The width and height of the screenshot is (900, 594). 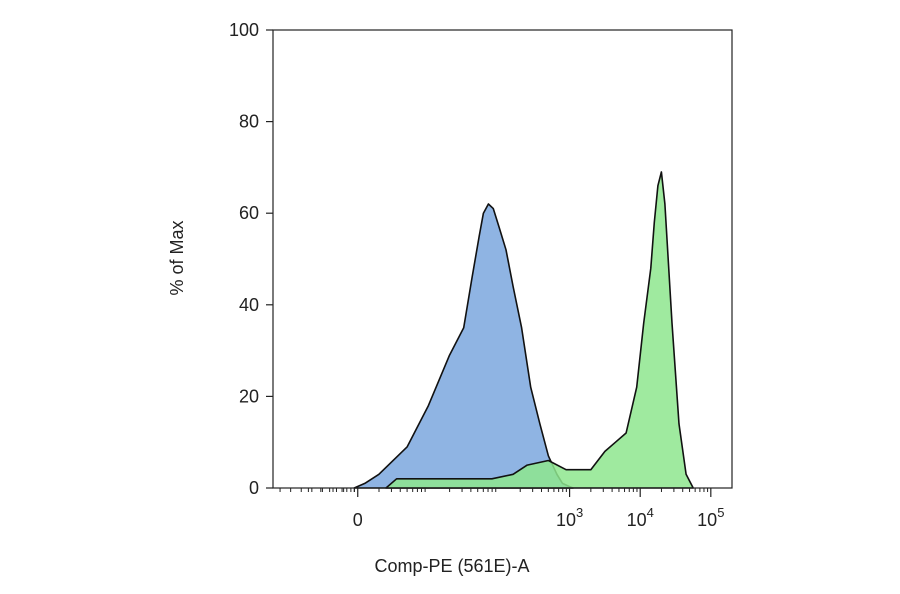 I want to click on y-tick-label: 100, so click(x=244, y=30).